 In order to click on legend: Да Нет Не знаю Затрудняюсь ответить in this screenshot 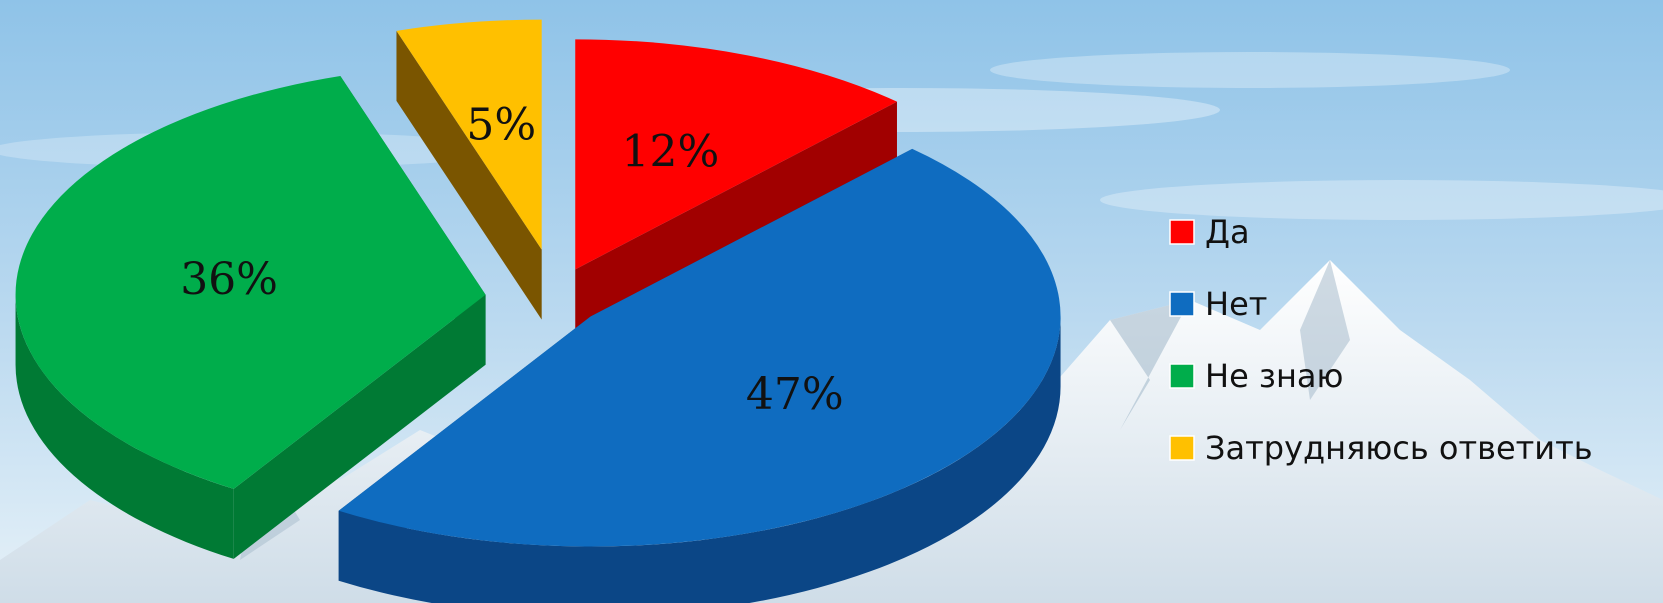, I will do `click(1381, 340)`.